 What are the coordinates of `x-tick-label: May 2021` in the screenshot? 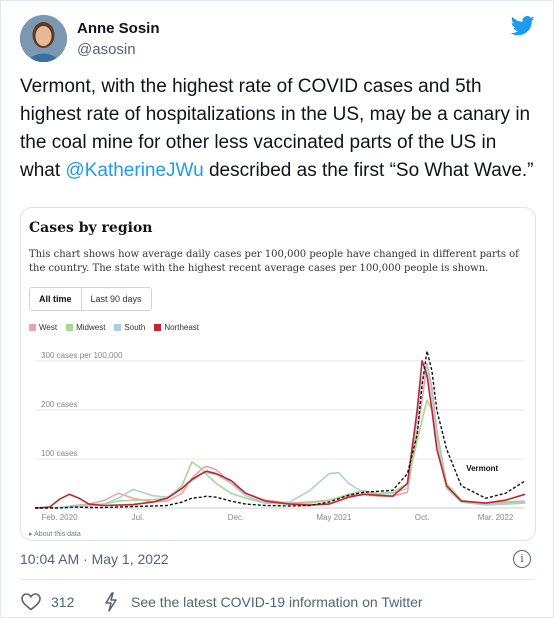 It's located at (334, 517).